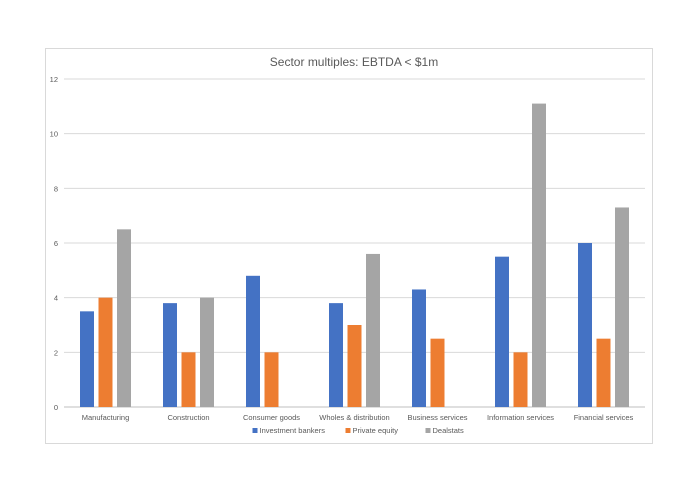 The width and height of the screenshot is (700, 495). I want to click on y-tick-label: 4, so click(56, 298).